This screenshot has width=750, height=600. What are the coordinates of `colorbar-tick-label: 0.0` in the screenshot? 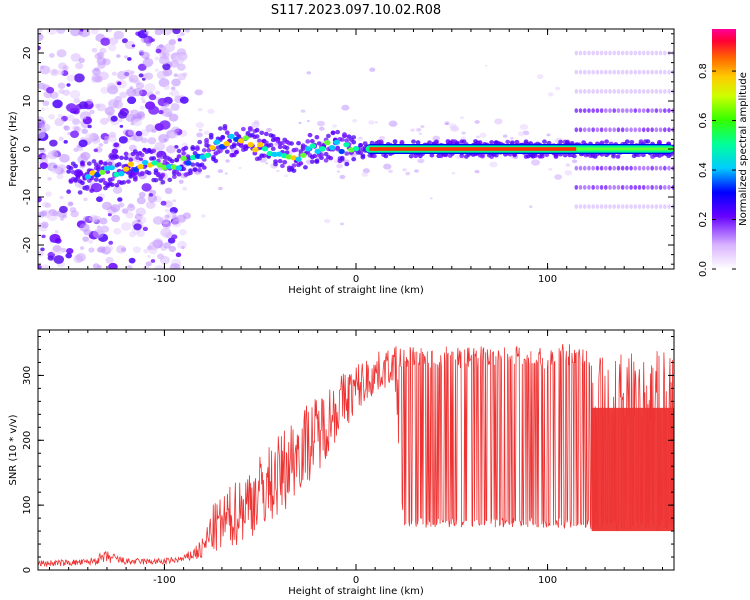 It's located at (703, 269).